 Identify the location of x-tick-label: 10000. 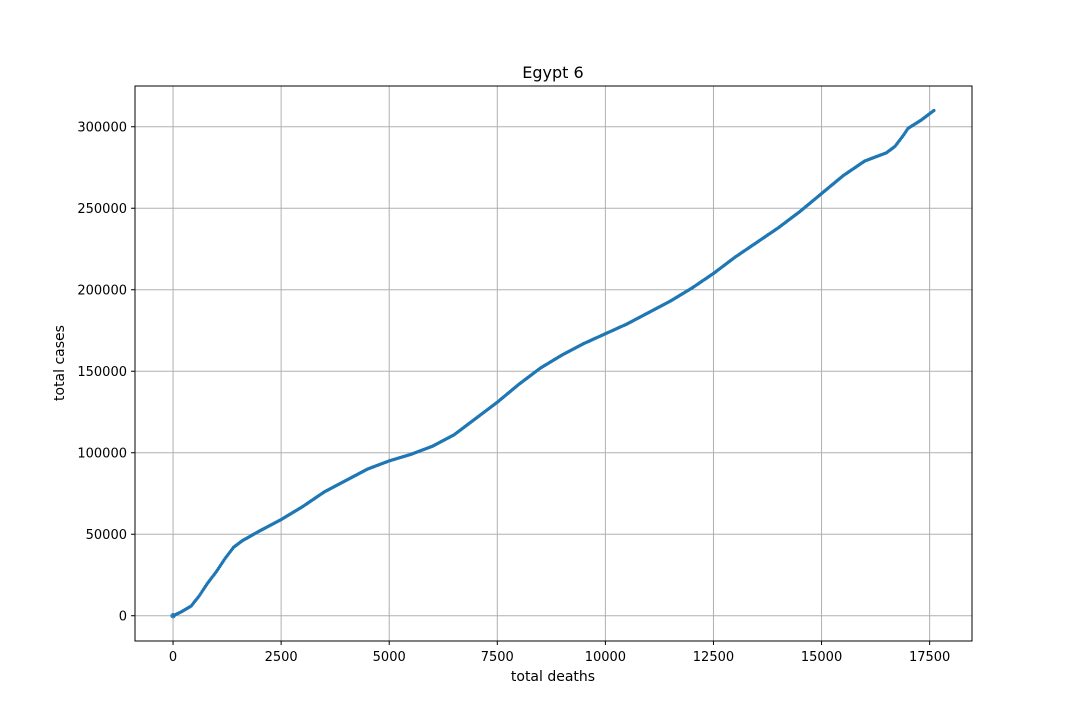
(605, 657).